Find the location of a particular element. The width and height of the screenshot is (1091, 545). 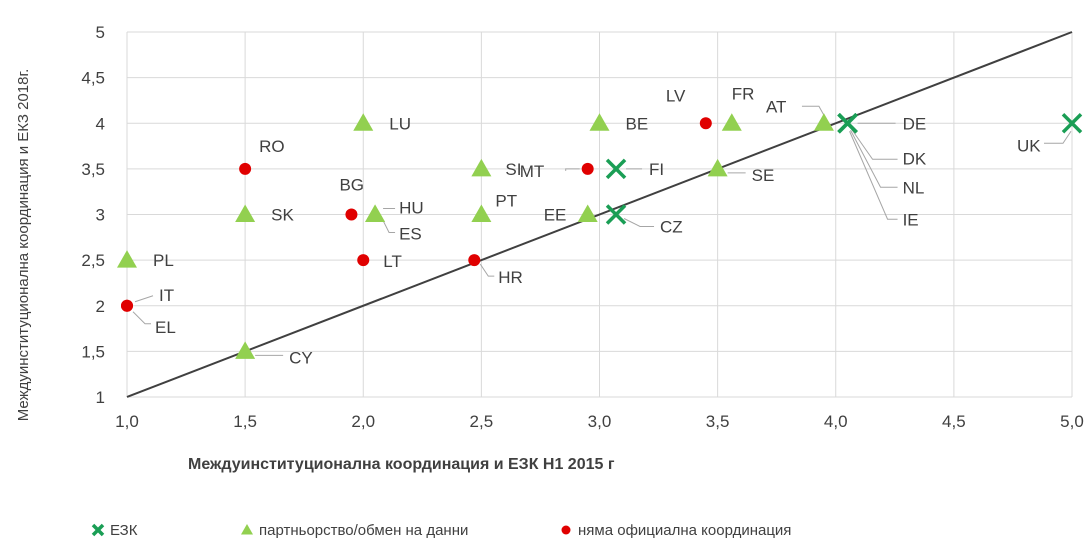

point-label: BE is located at coordinates (637, 123).